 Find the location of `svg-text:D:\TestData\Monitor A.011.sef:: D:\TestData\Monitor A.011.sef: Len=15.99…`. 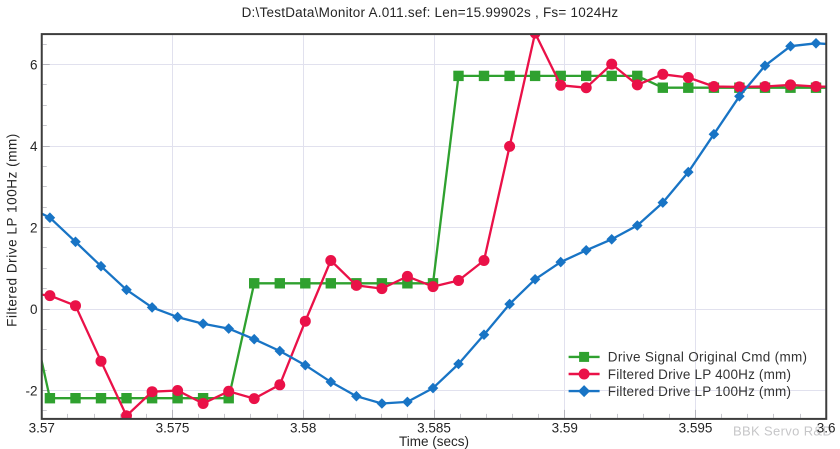

svg-text:D:\TestData\Monitor A.011.sef:: D:\TestData\Monitor A.011.sef: Len=15.99… is located at coordinates (430, 12).